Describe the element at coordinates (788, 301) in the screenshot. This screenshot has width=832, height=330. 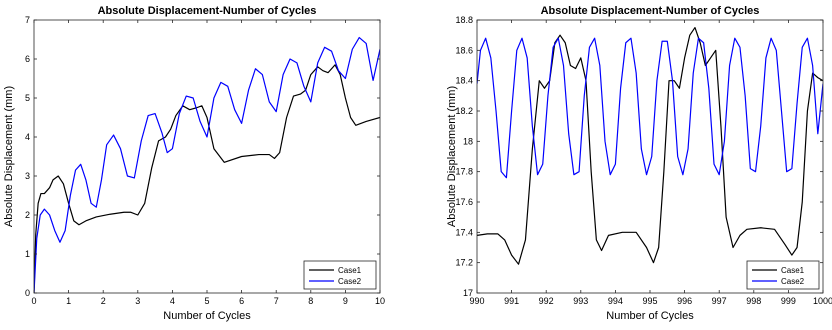
I see `x-tick-label: 999` at that location.